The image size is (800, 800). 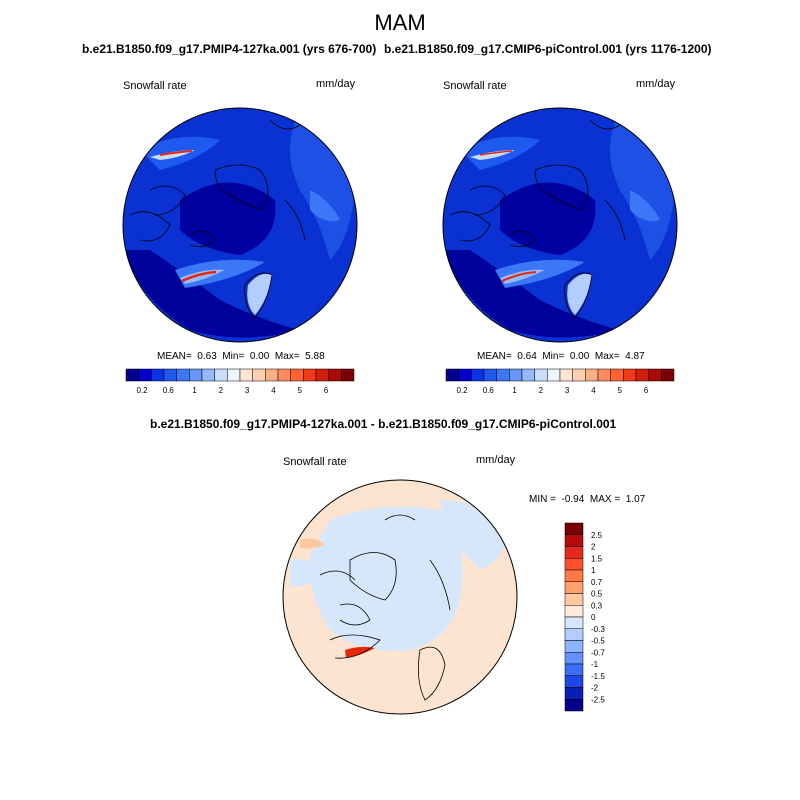 What do you see at coordinates (142, 390) in the screenshot?
I see `left-colorbar-tick-label: 0.2` at bounding box center [142, 390].